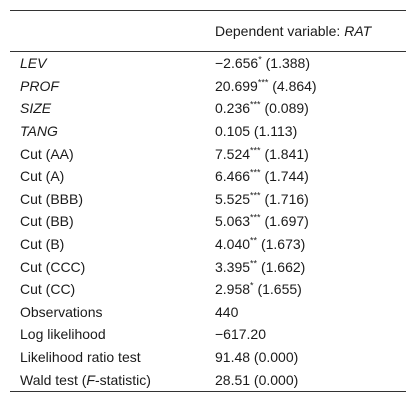 Image resolution: width=419 pixels, height=407 pixels. Describe the element at coordinates (112, 63) in the screenshot. I see `row-label-cell: LEV` at that location.